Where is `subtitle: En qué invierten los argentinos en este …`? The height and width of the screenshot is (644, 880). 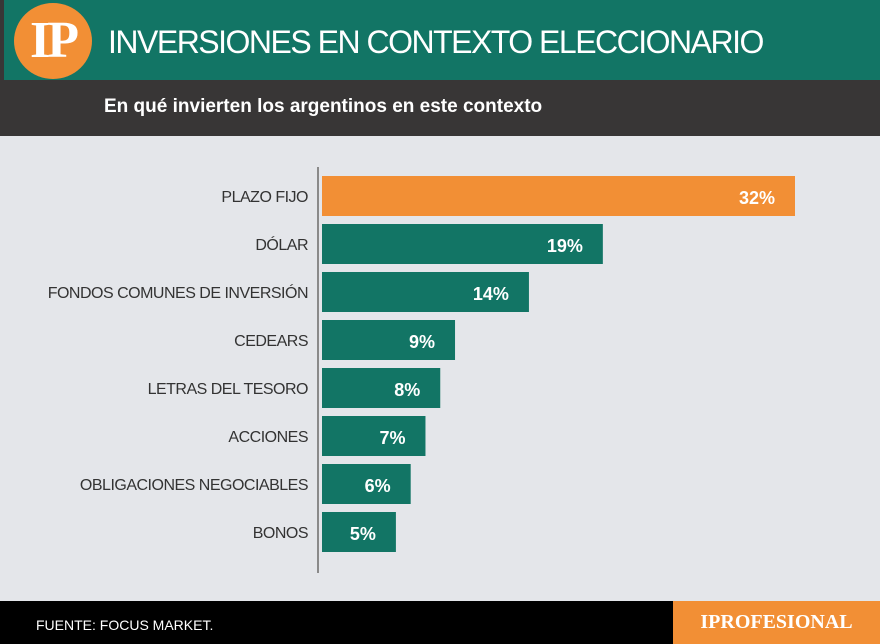 subtitle: En qué invierten los argentinos en este … is located at coordinates (323, 106).